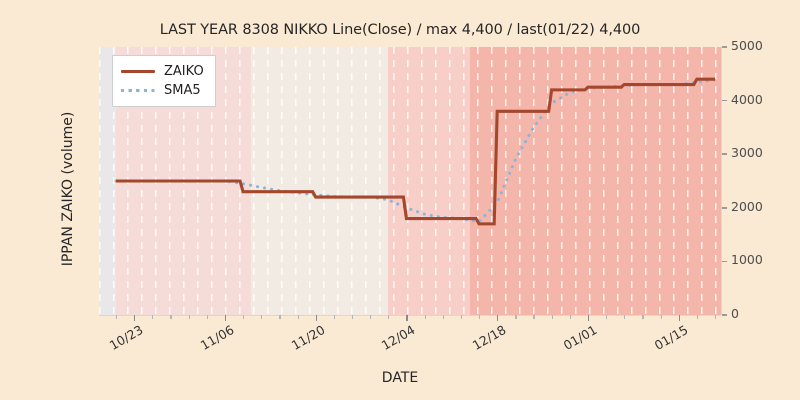 This screenshot has height=400, width=800. Describe the element at coordinates (308, 338) in the screenshot. I see `x-tick-label: 11/20` at that location.